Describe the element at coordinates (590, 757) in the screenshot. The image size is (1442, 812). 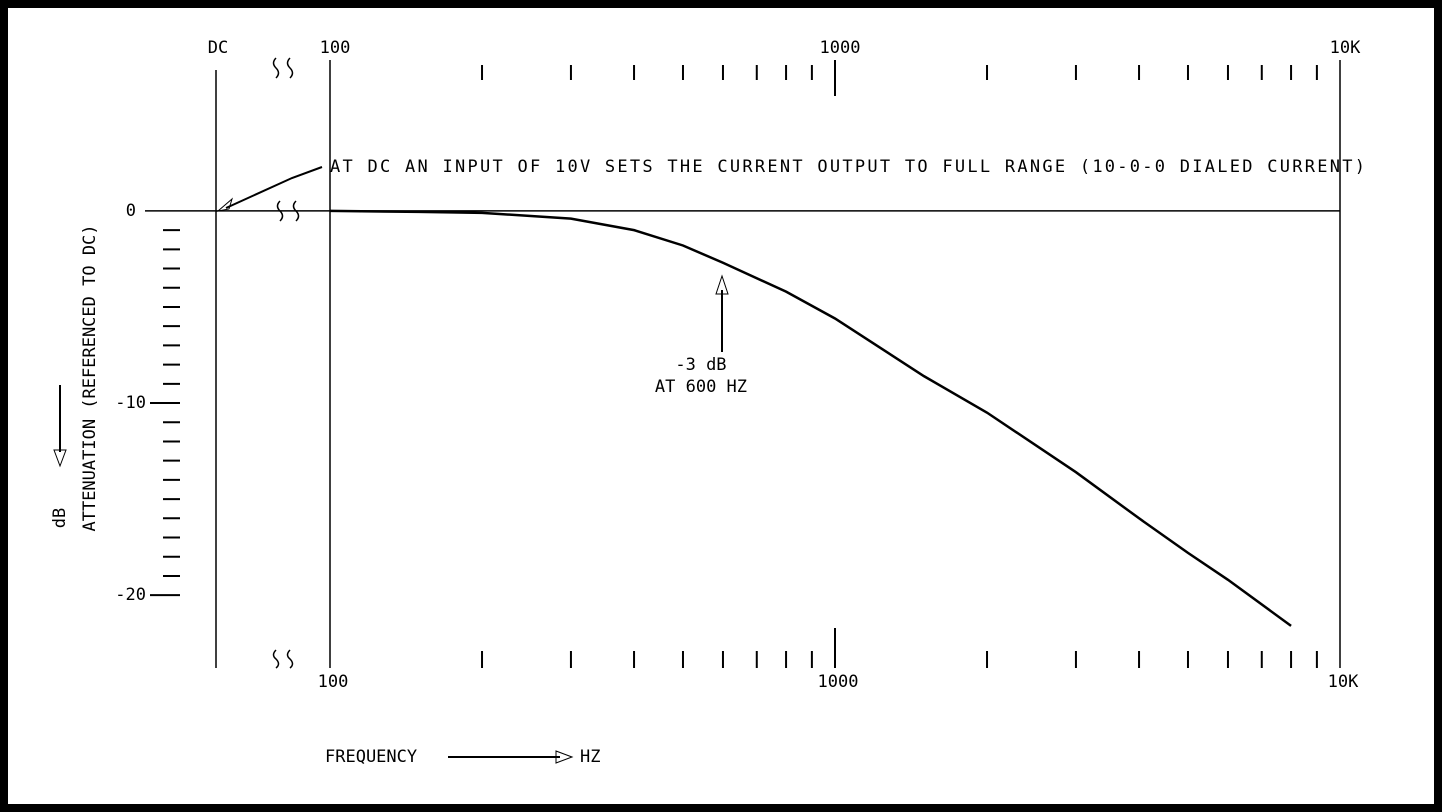
I see `x-axis-unit: HZ` at that location.